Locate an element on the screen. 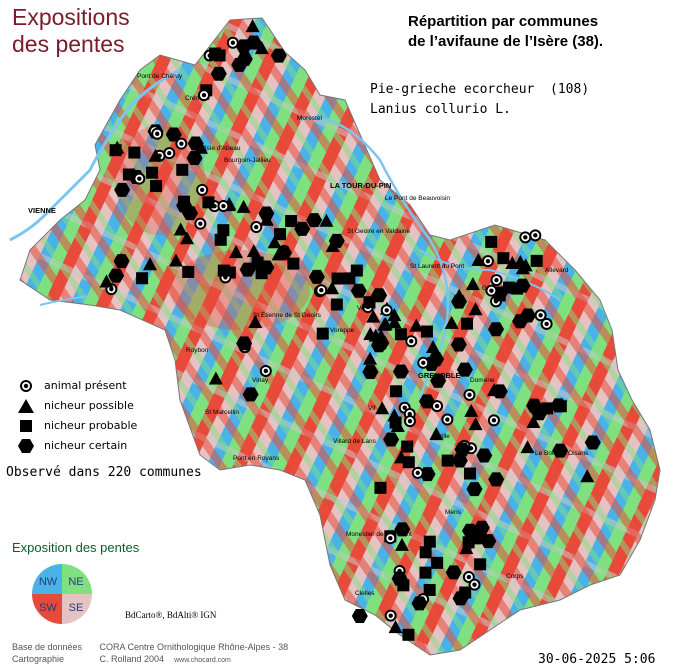  observed-count: Observé dans 220 communes is located at coordinates (104, 472).